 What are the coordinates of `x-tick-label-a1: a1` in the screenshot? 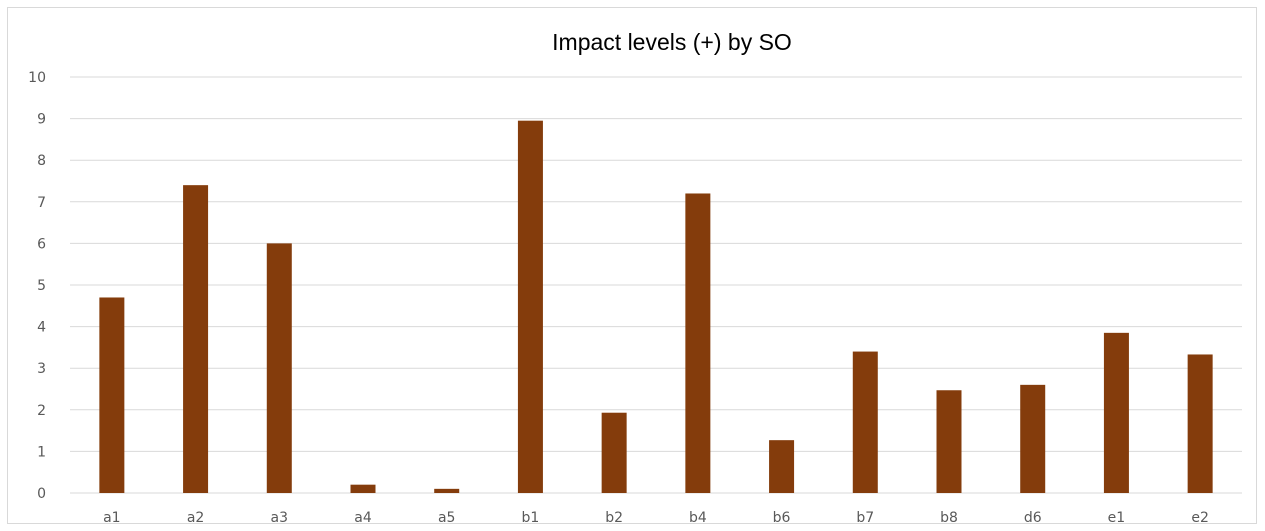 It's located at (112, 518).